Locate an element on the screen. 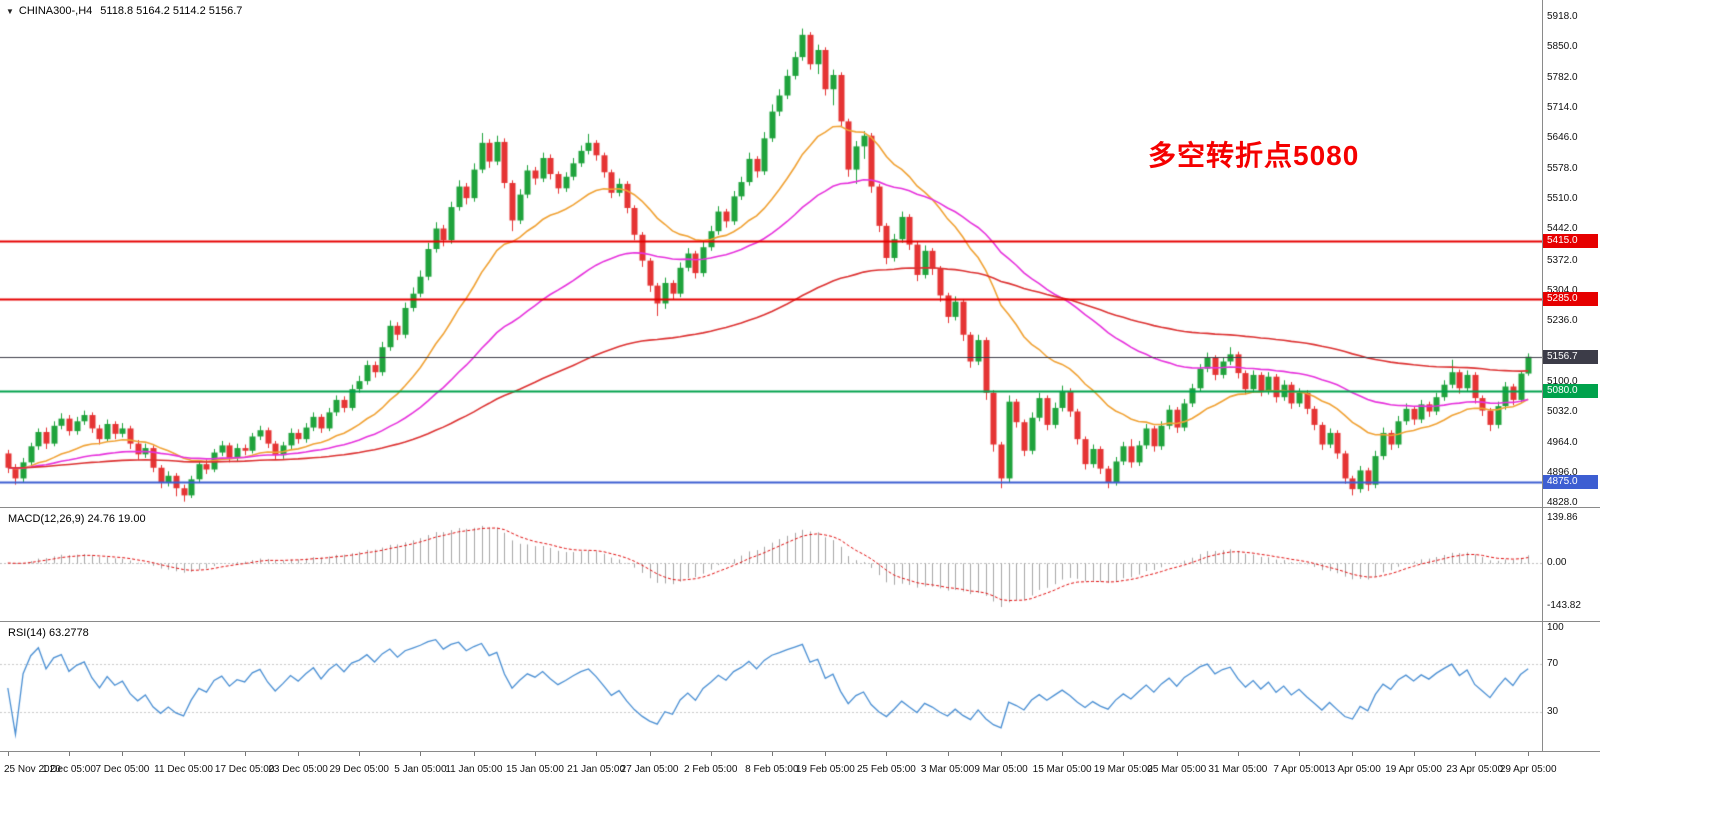 The width and height of the screenshot is (1729, 829). time-axis-label: 31 Mar 05:00 is located at coordinates (1238, 769).